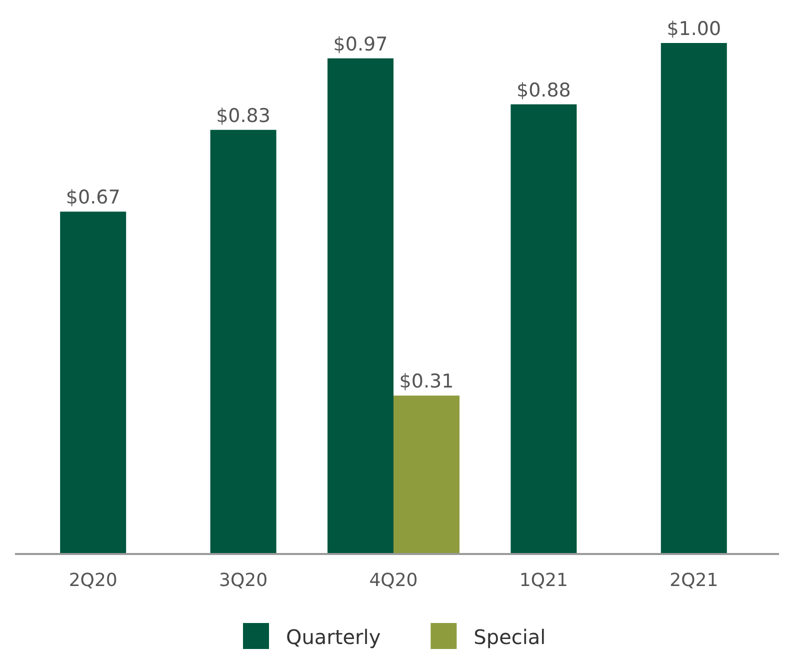  Describe the element at coordinates (93, 580) in the screenshot. I see `x-tick-label: 2Q20` at that location.